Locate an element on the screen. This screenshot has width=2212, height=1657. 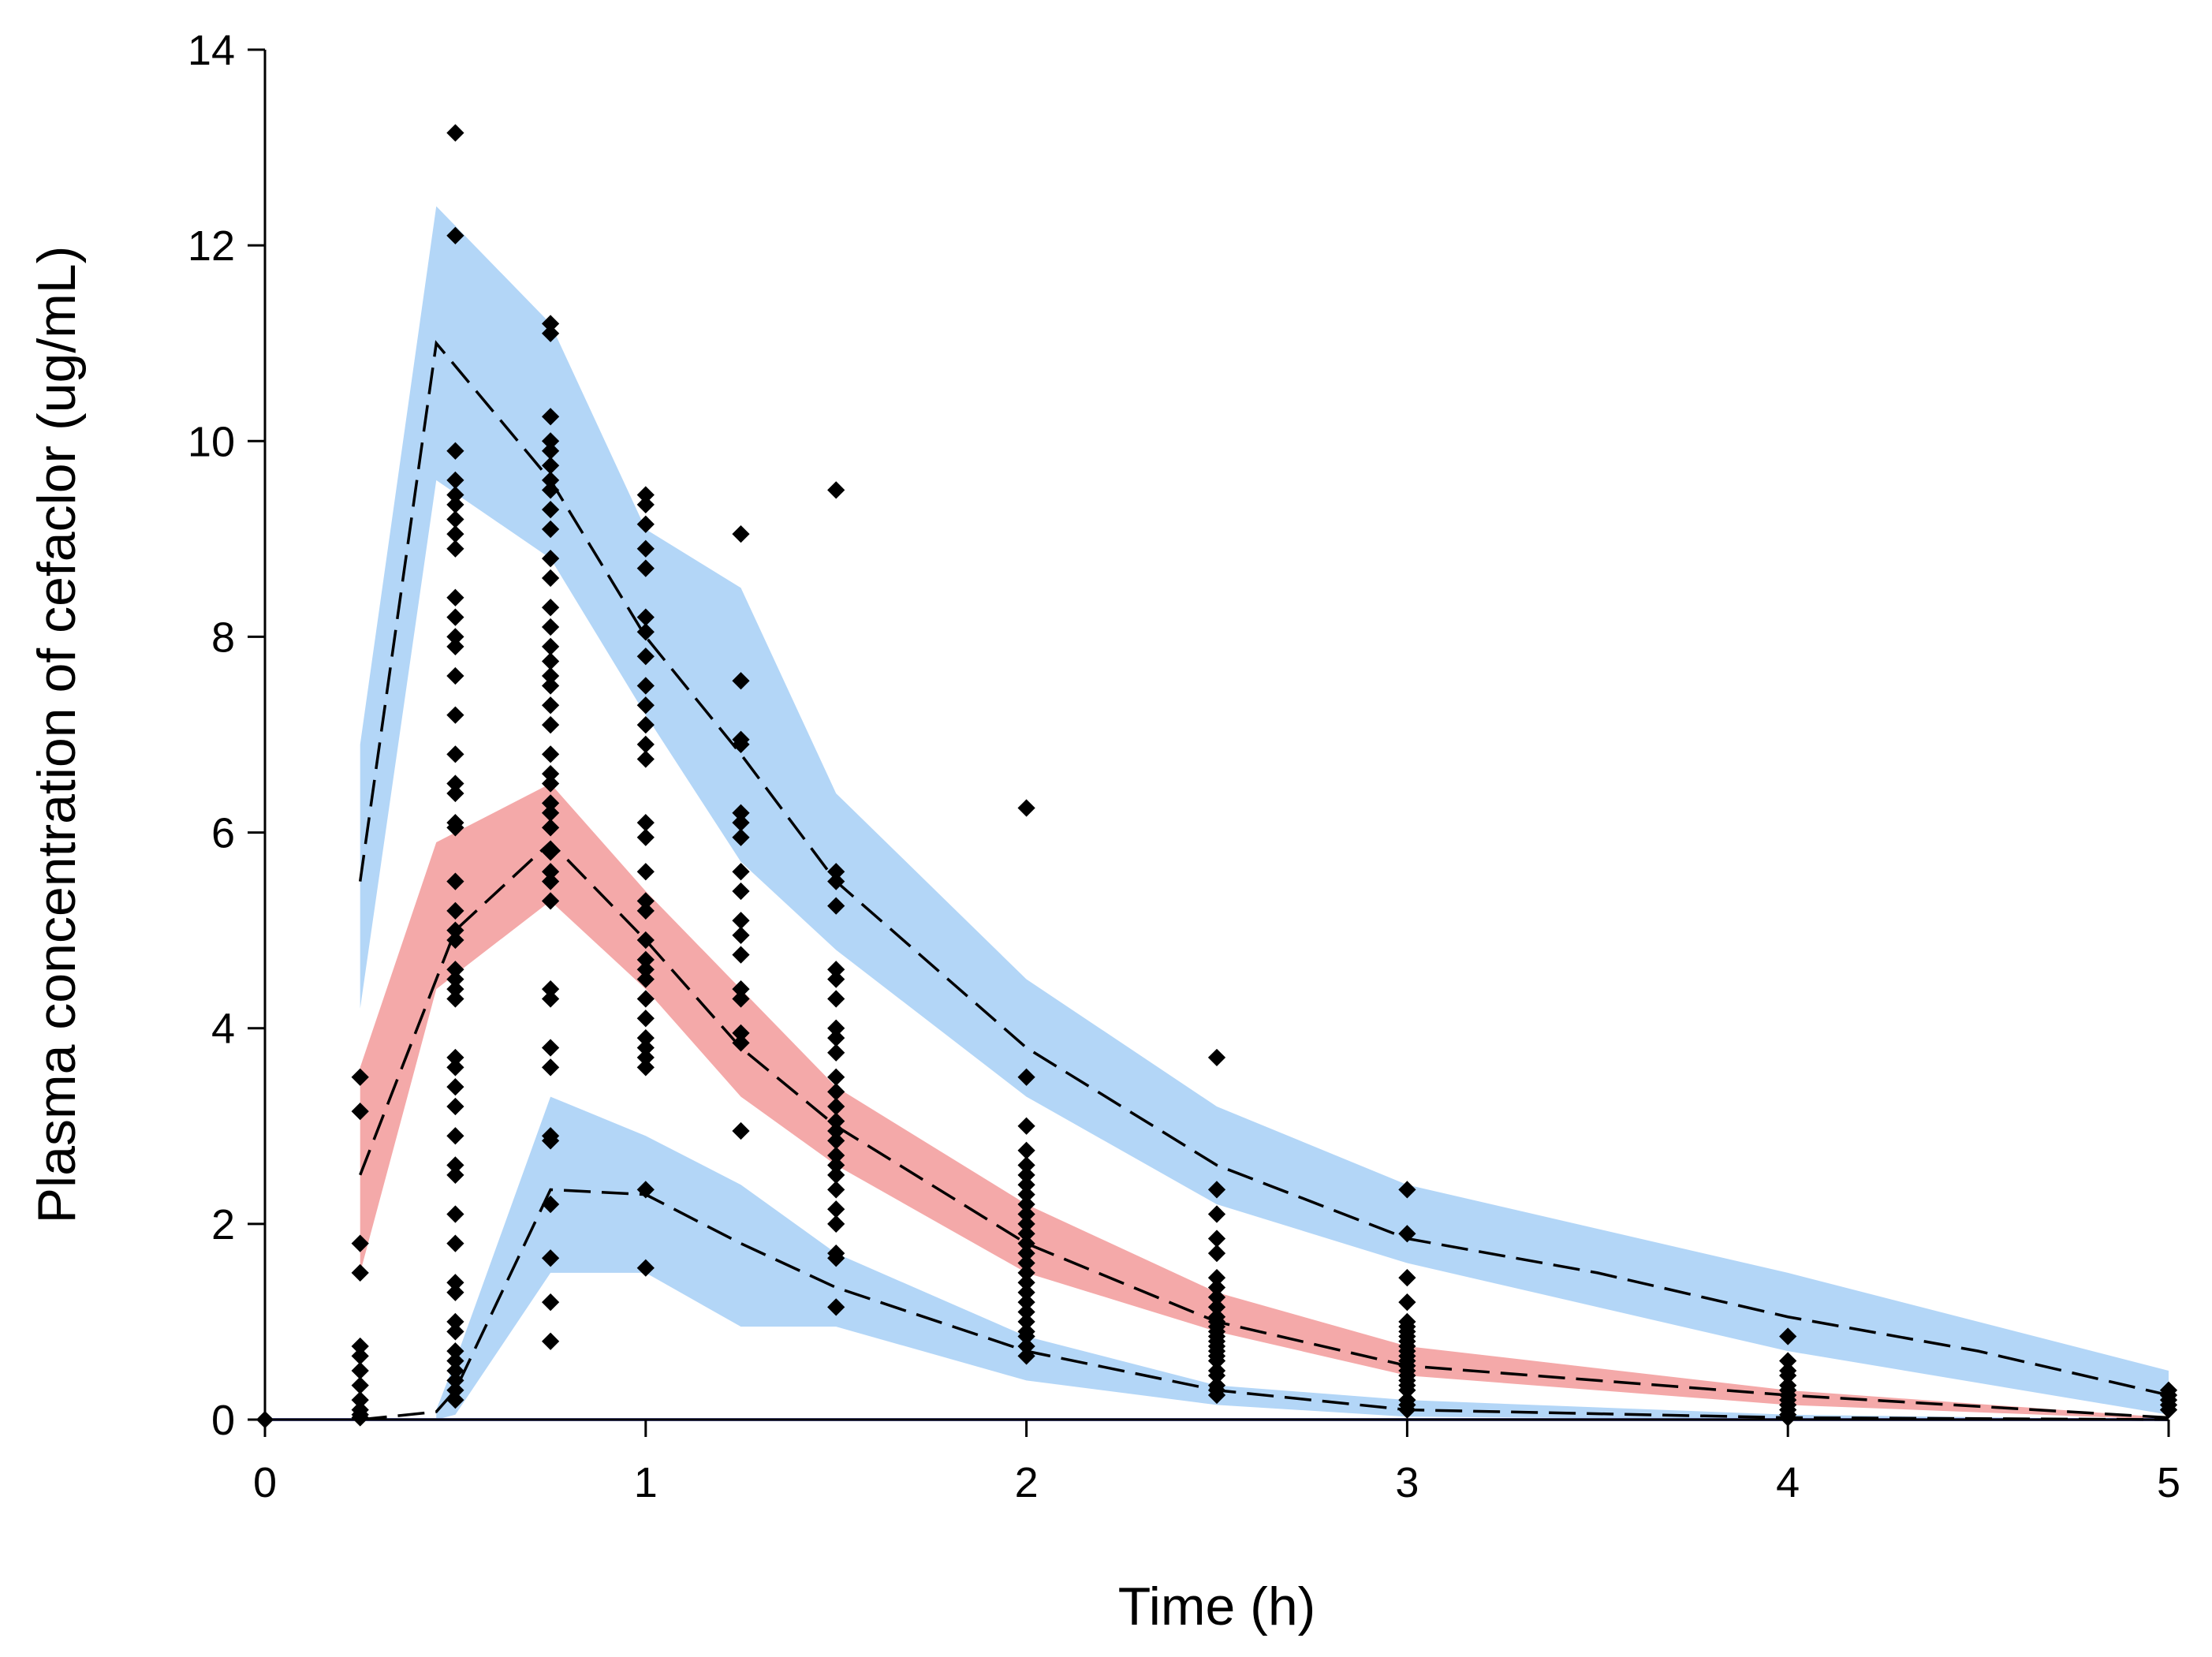
y-axis-title: Plasma concentration of cefaclor (ug/mL) is located at coordinates (57, 735).